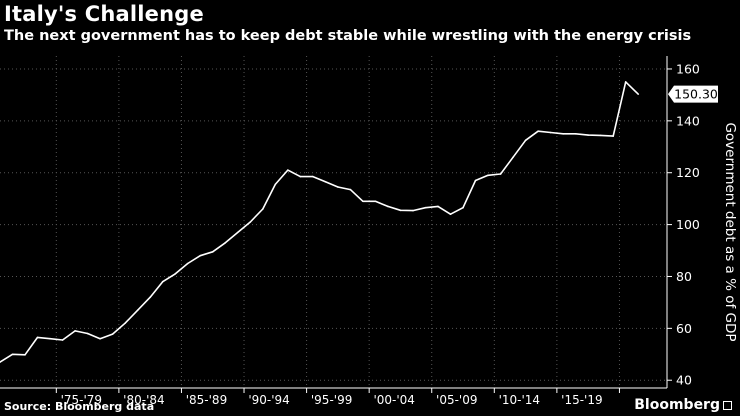  Describe the element at coordinates (696, 94) in the screenshot. I see `last-value-label: 150.30` at that location.